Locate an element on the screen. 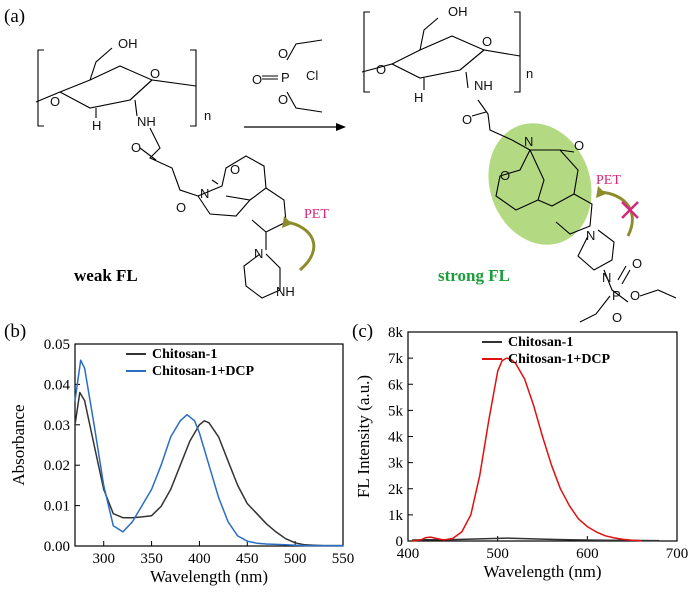  imide-o1-right: O is located at coordinates (505, 175).